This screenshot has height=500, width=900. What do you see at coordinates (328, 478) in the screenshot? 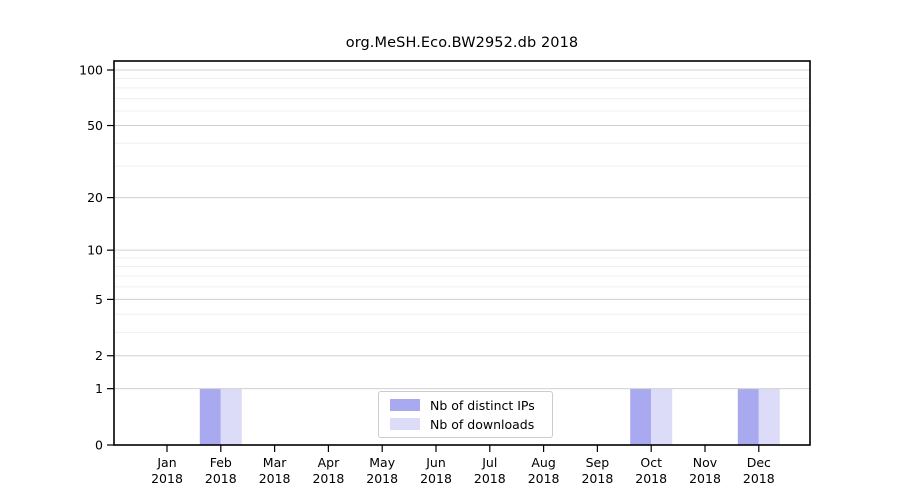
I see `x-tick-label-year-apr: 2018` at bounding box center [328, 478].